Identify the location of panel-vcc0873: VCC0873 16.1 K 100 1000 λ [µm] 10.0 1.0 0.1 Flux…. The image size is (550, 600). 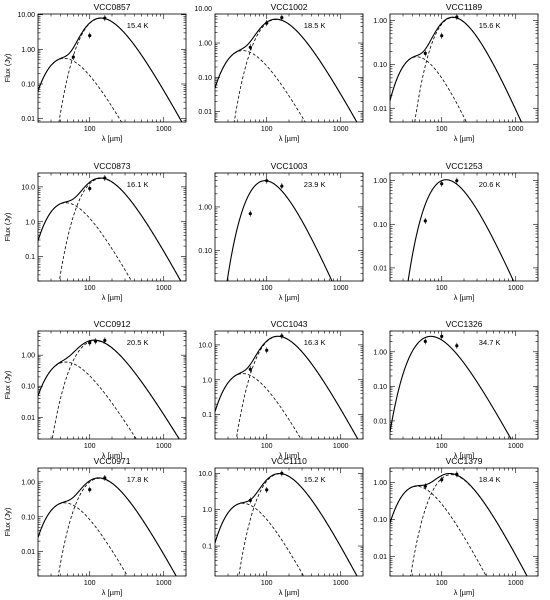
(95, 231).